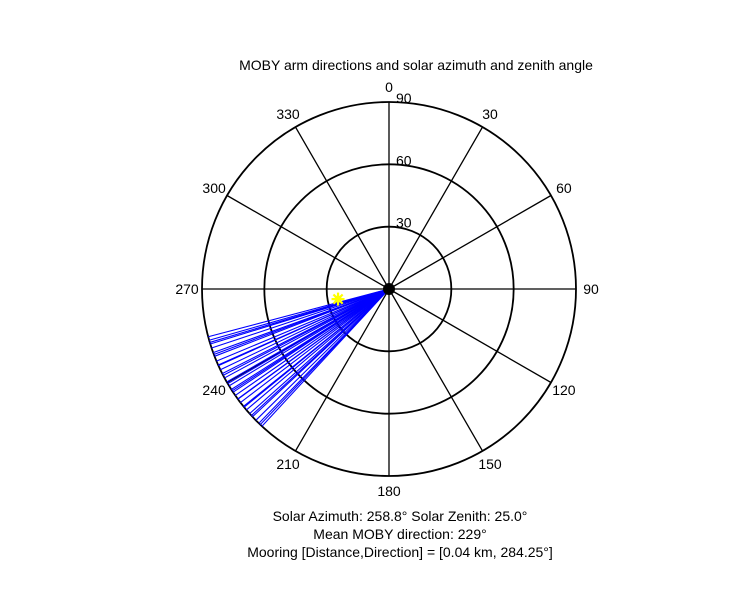 The image size is (750, 600). Describe the element at coordinates (400, 534) in the screenshot. I see `mean-direction: Mean MOBY direction: 229°` at that location.